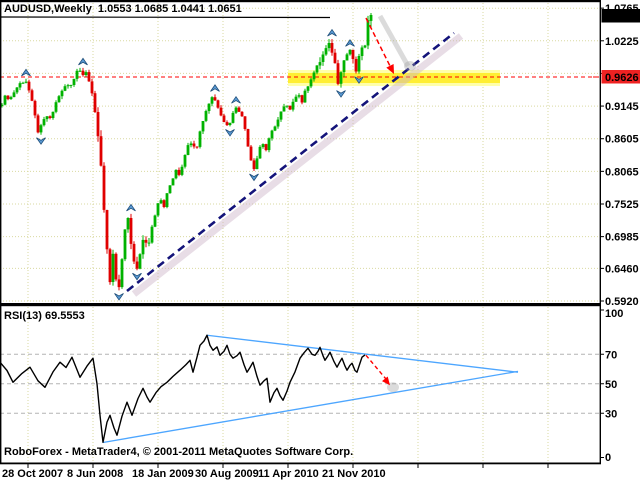  What do you see at coordinates (362, 353) in the screenshot?
I see `rsi-triangle-upper` at bounding box center [362, 353].